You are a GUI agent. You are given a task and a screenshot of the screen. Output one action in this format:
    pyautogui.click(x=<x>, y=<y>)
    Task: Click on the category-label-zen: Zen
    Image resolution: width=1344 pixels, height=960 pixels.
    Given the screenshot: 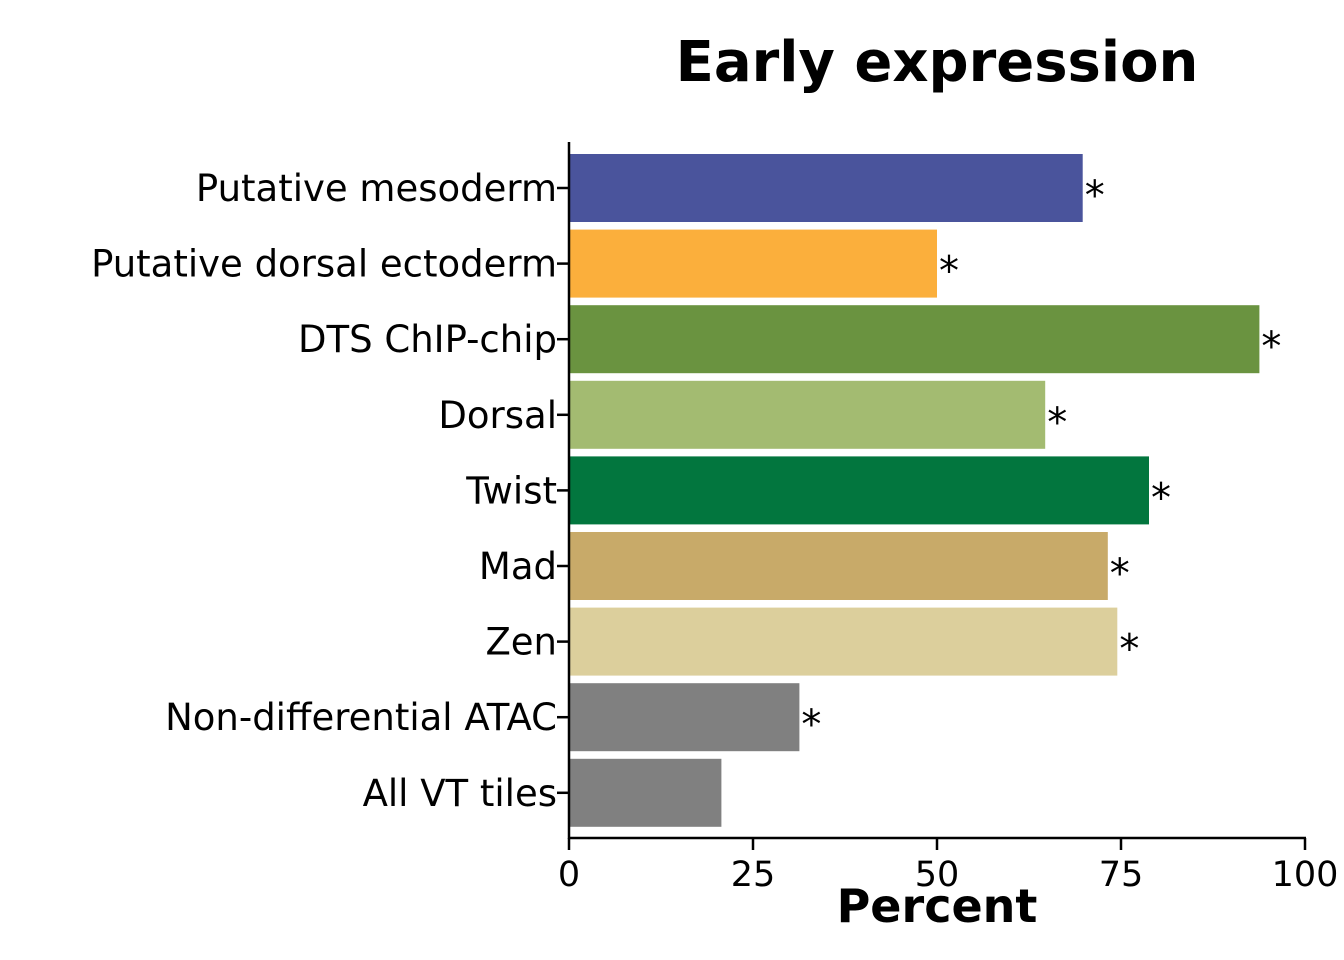 What is the action you would take?
    pyautogui.click(x=521, y=642)
    